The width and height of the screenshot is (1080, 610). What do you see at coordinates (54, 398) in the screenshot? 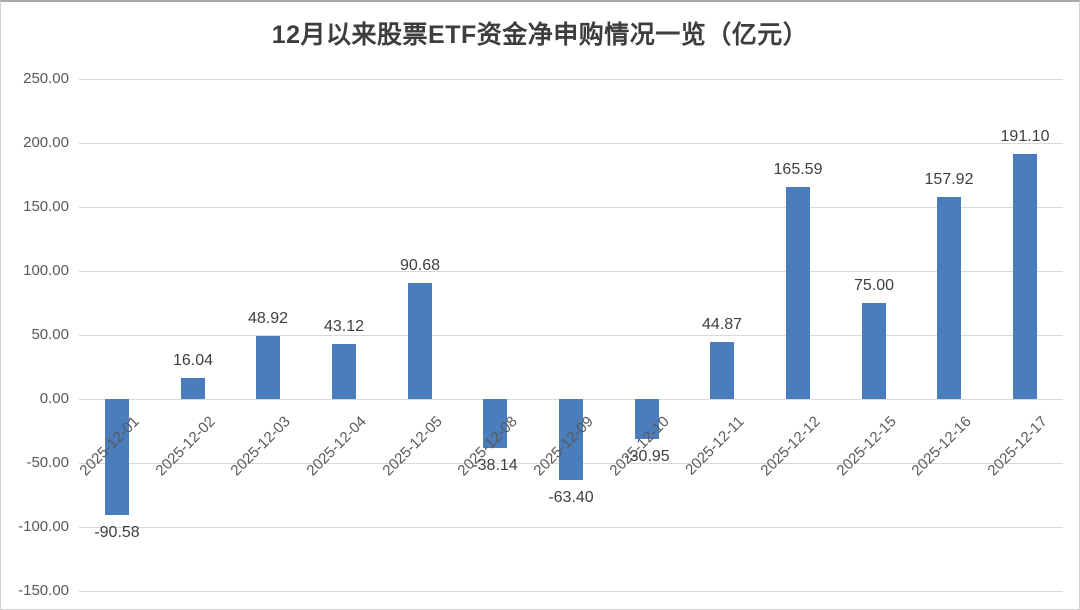
I see `y-axis-tick-label: 0.00` at bounding box center [54, 398].